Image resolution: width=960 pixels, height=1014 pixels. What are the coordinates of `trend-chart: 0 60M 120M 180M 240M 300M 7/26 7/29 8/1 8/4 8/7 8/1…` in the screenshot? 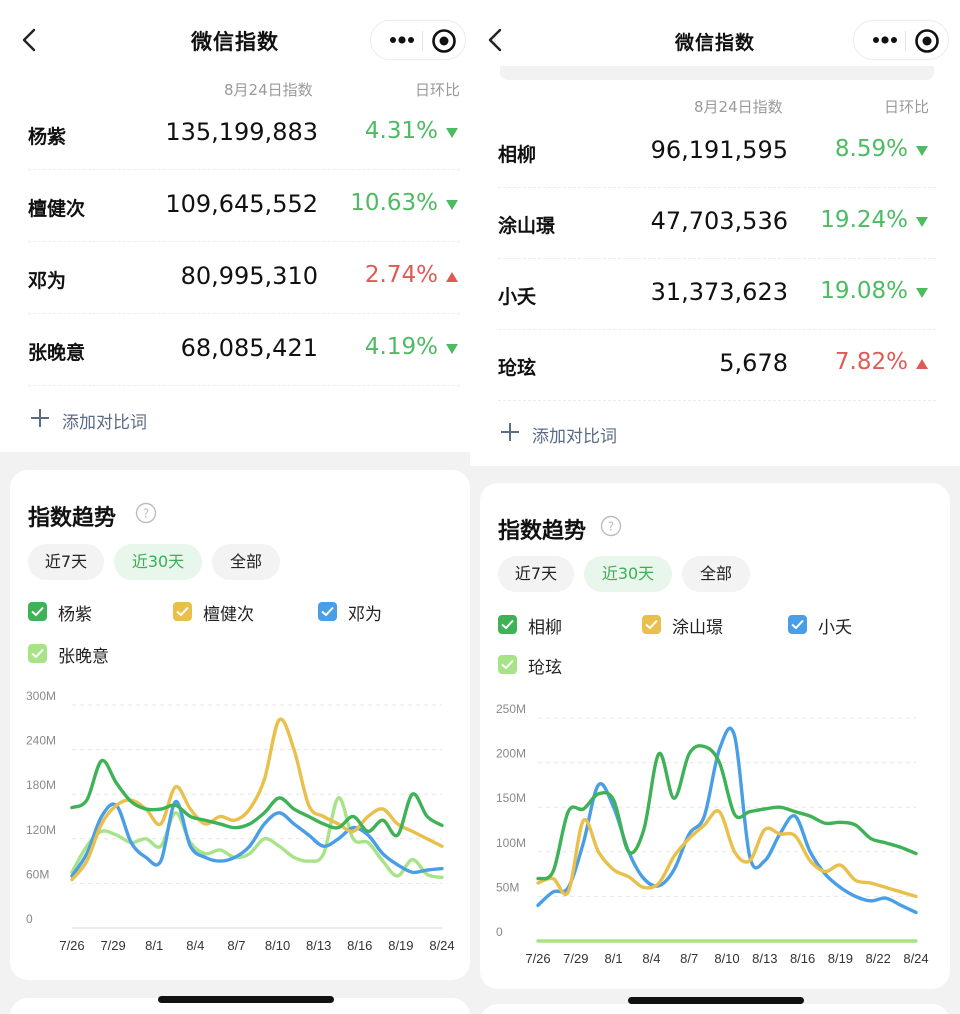 It's located at (240, 821).